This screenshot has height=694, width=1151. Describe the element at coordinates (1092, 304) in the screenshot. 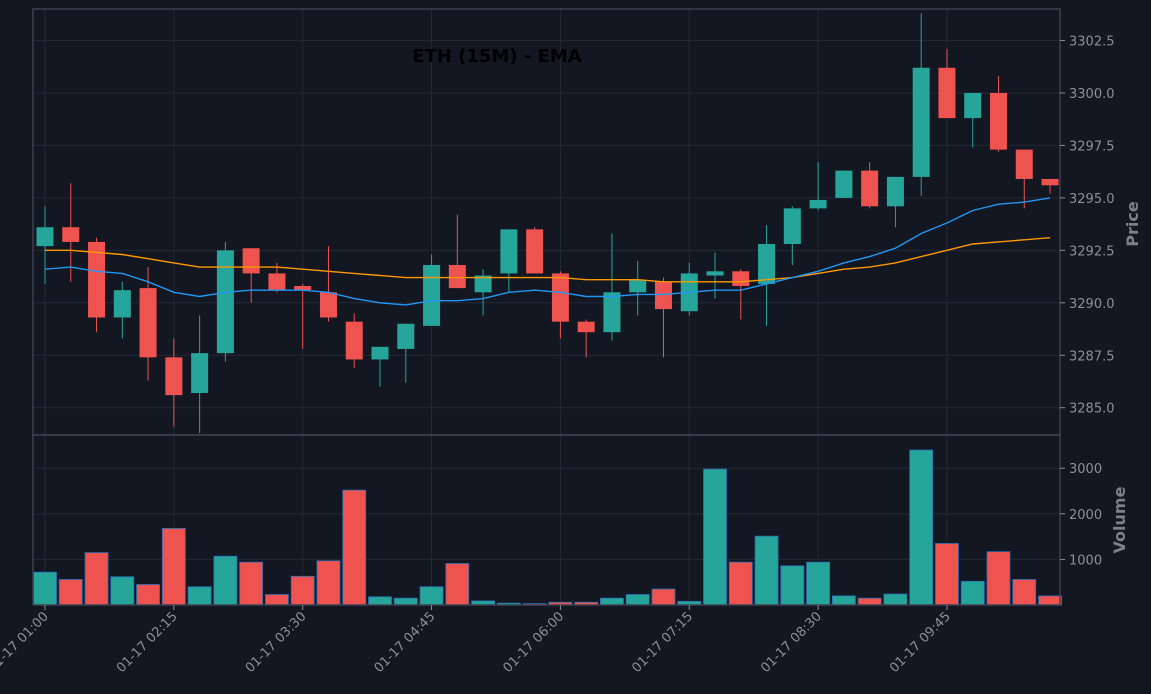

I see `price-tick-label: 3290.0` at that location.